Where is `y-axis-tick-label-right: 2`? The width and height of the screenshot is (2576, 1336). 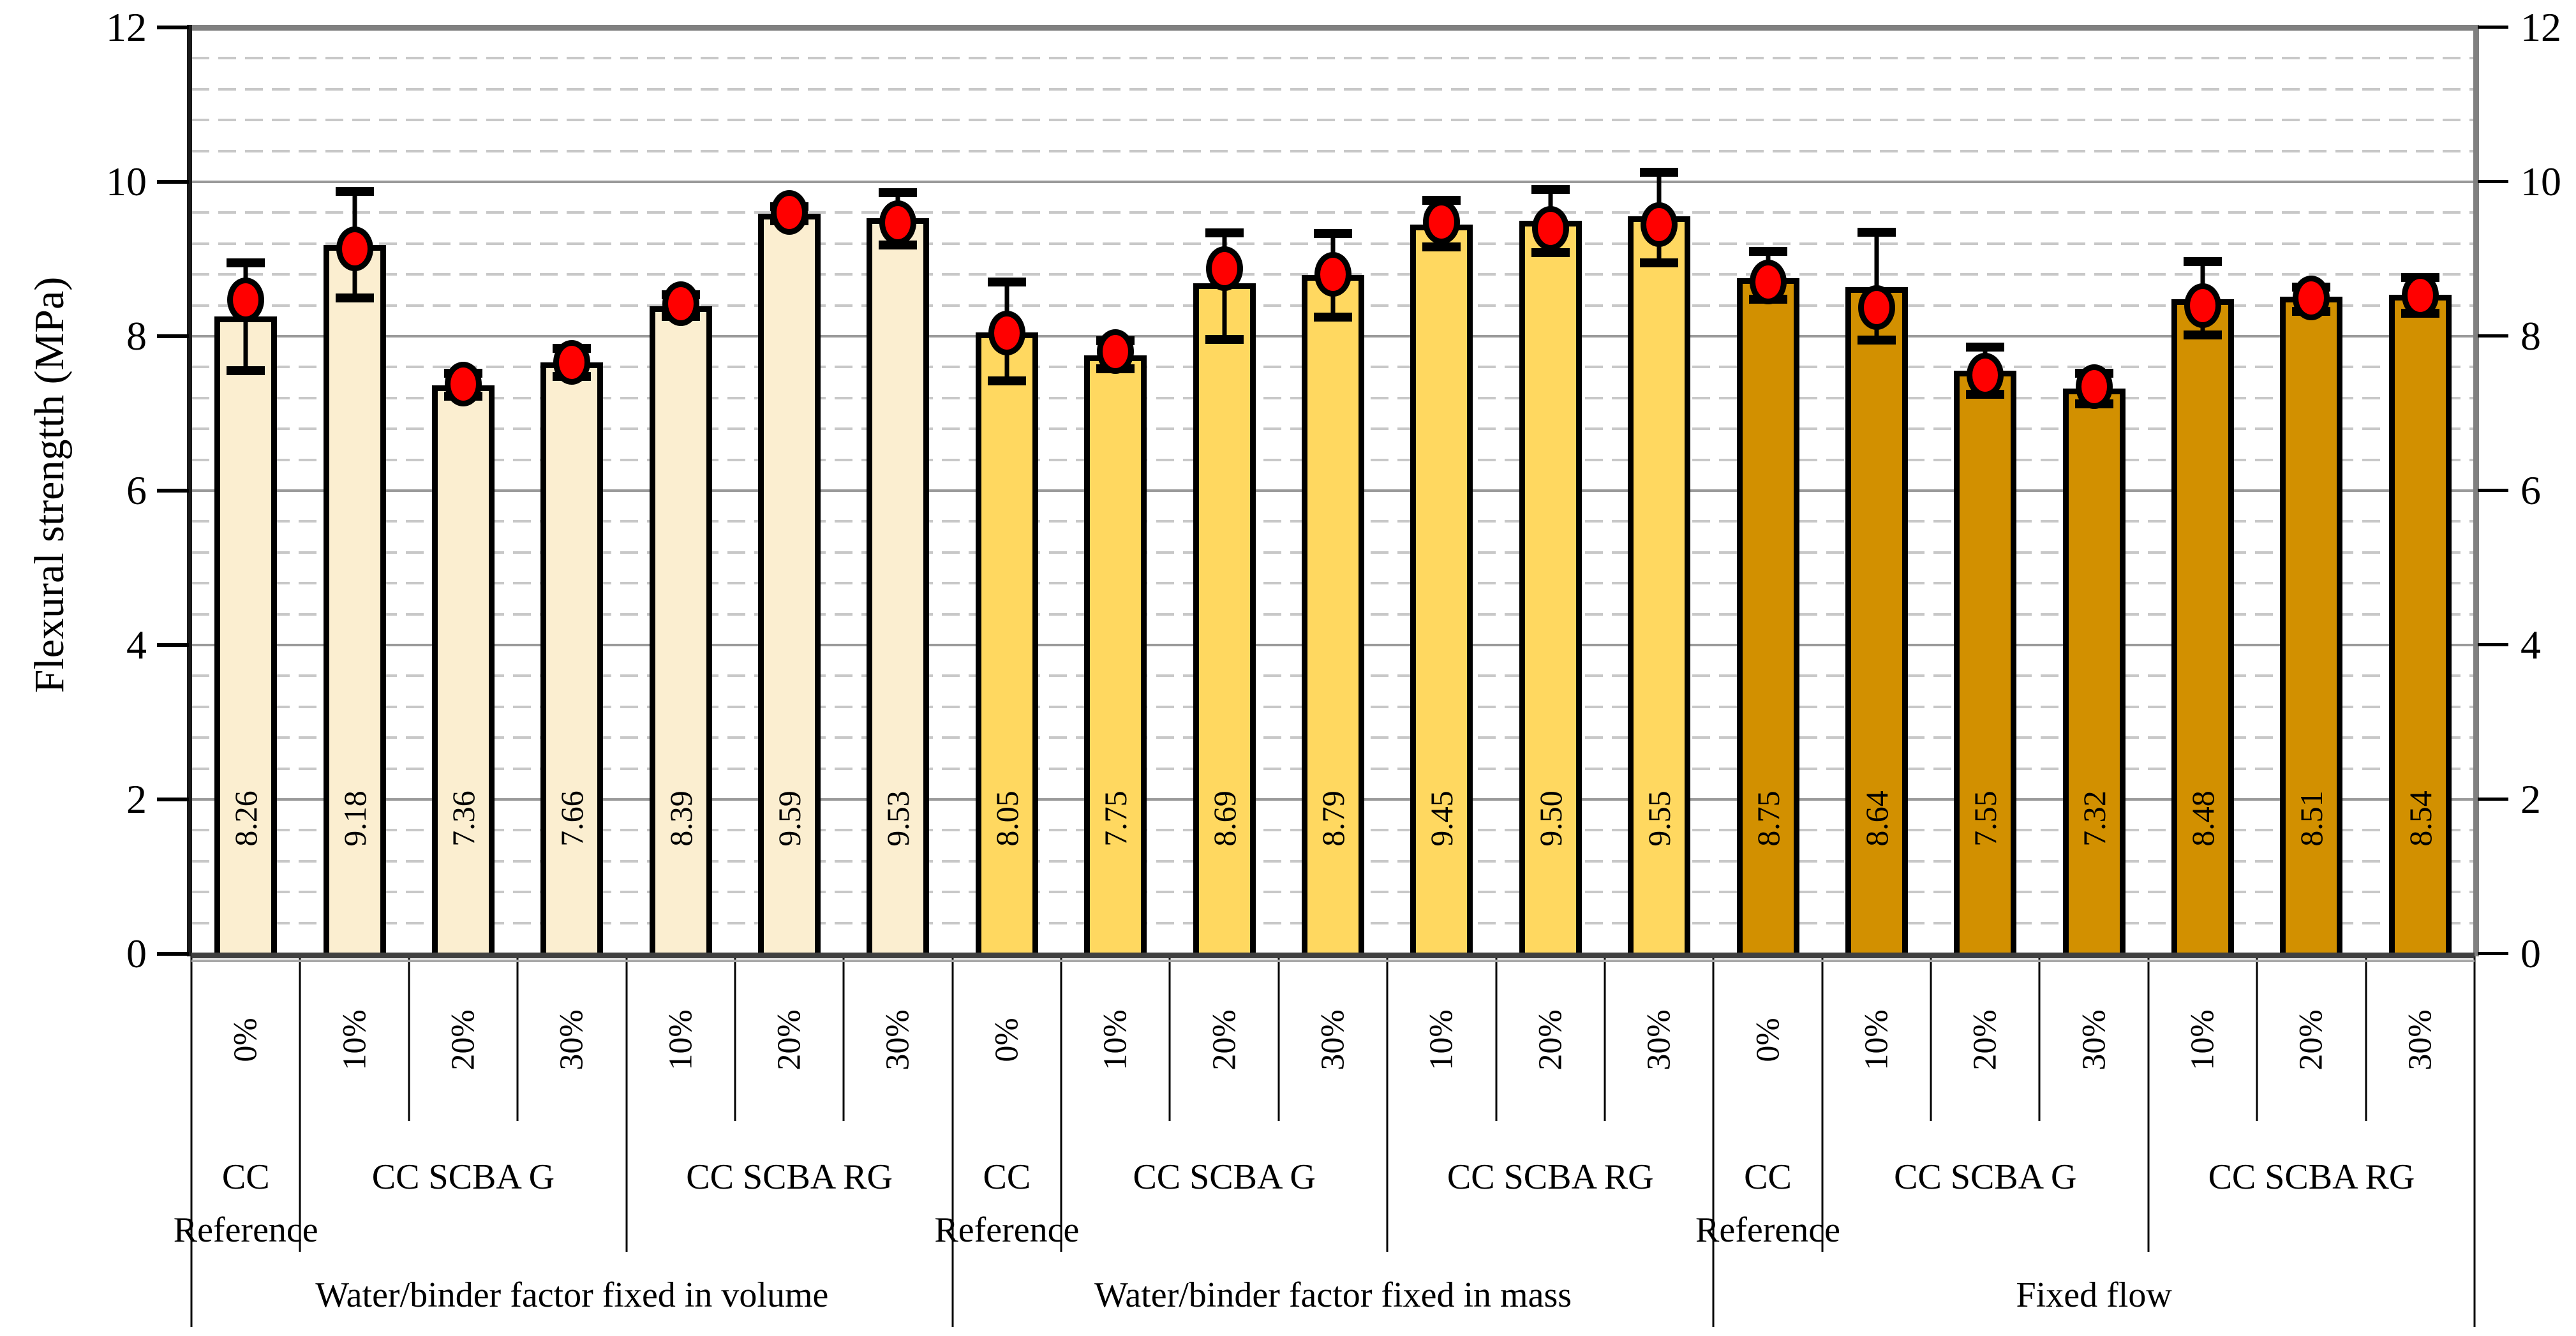
y-axis-tick-label-right: 2 is located at coordinates (2530, 799).